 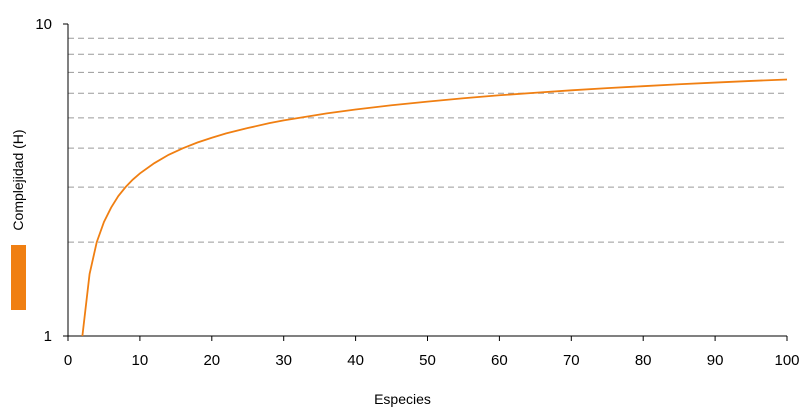 What do you see at coordinates (48, 336) in the screenshot?
I see `y-tick-label-1: 1` at bounding box center [48, 336].